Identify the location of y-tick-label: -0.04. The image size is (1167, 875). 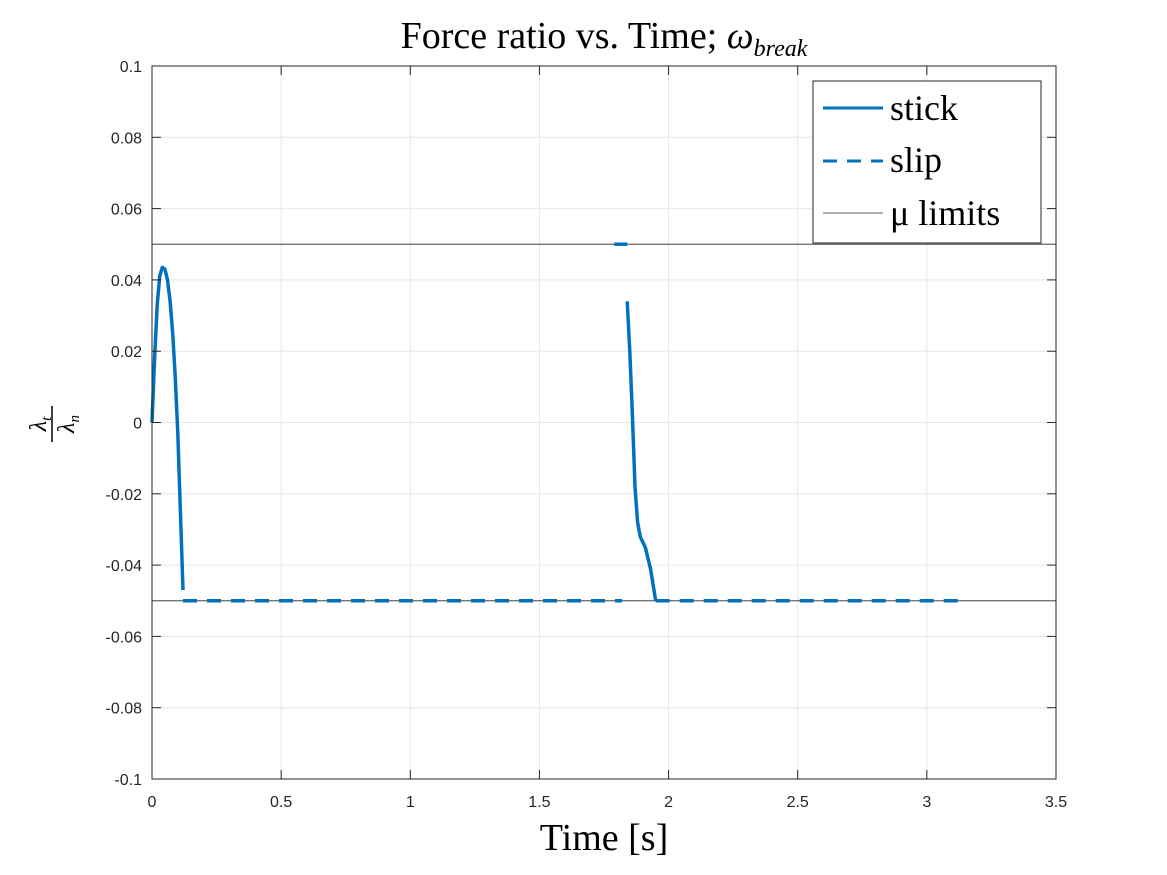
(124, 566).